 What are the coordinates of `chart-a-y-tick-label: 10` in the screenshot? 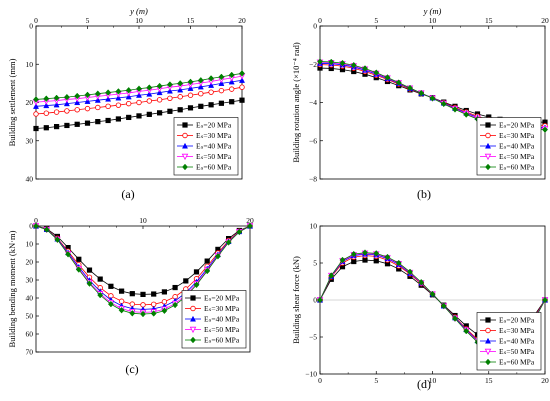 It's located at (30, 64).